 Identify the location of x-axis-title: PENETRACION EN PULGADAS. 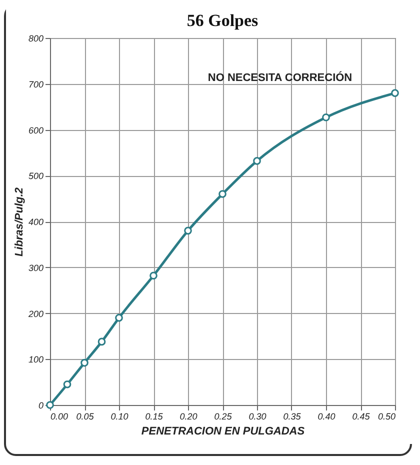
(223, 432).